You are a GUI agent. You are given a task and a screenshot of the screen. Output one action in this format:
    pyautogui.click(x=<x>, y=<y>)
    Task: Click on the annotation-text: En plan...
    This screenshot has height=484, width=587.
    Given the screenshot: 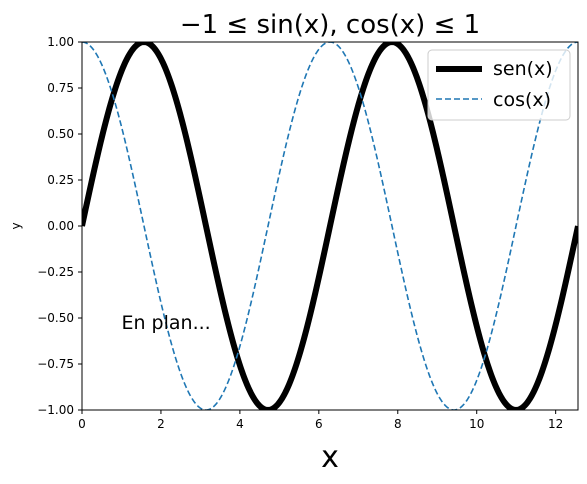 What is the action you would take?
    pyautogui.click(x=165, y=323)
    